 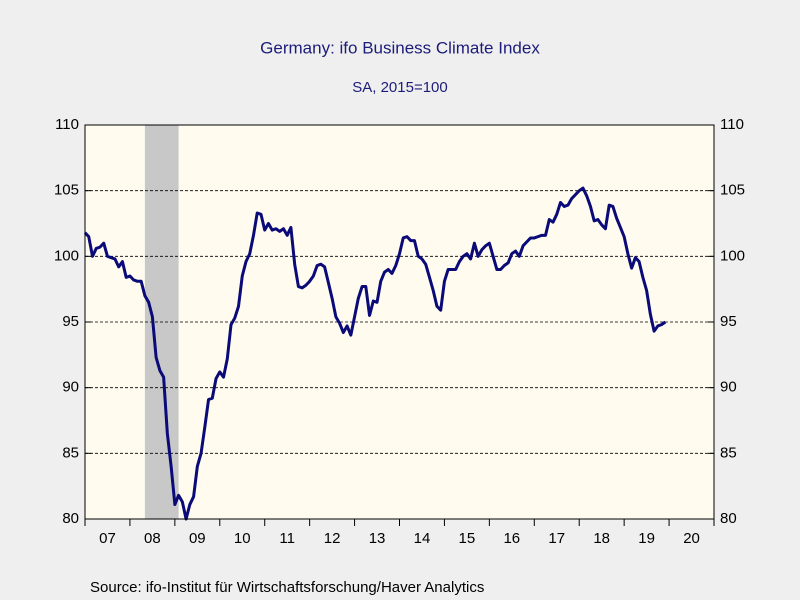 What do you see at coordinates (152, 538) in the screenshot?
I see `x-tick-label: 08` at bounding box center [152, 538].